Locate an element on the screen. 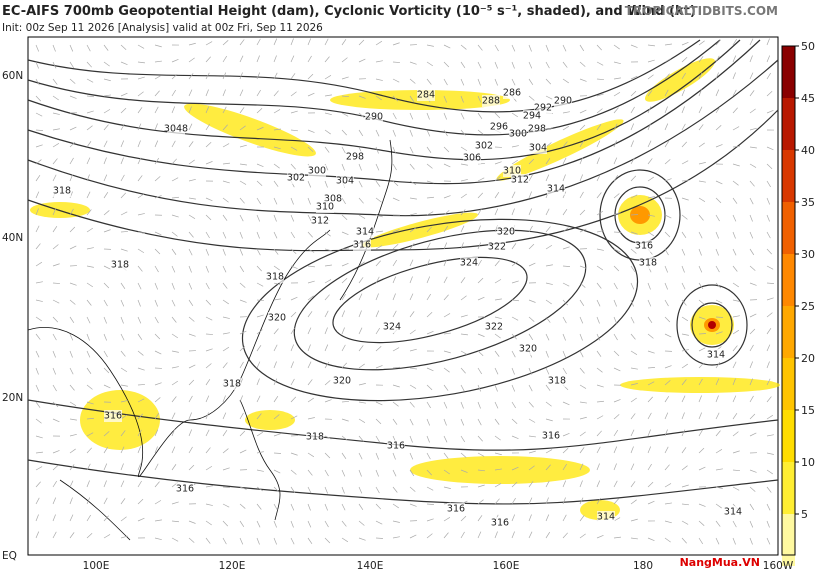 The width and height of the screenshot is (819, 577). watermark: NangMua.VN is located at coordinates (720, 562).